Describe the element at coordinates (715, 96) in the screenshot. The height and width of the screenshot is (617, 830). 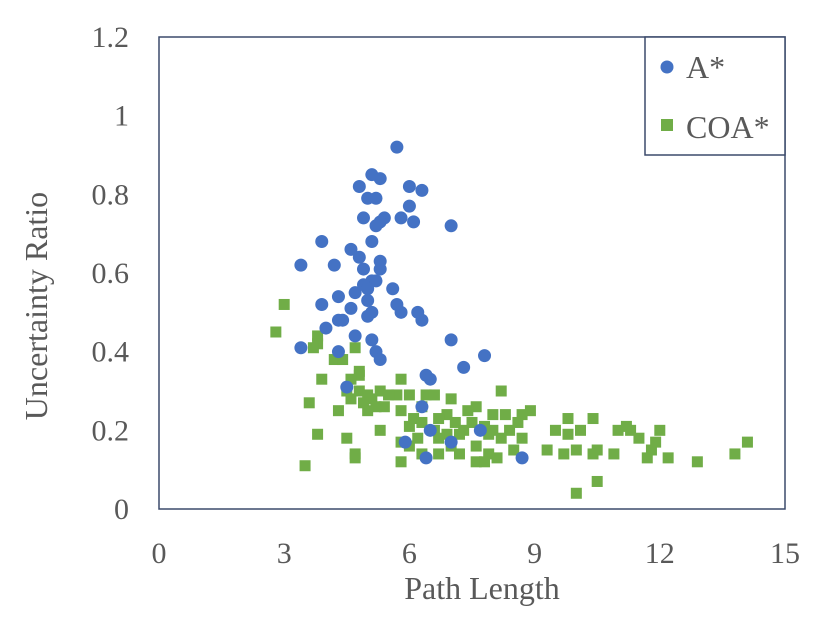
I see `legend-box` at that location.